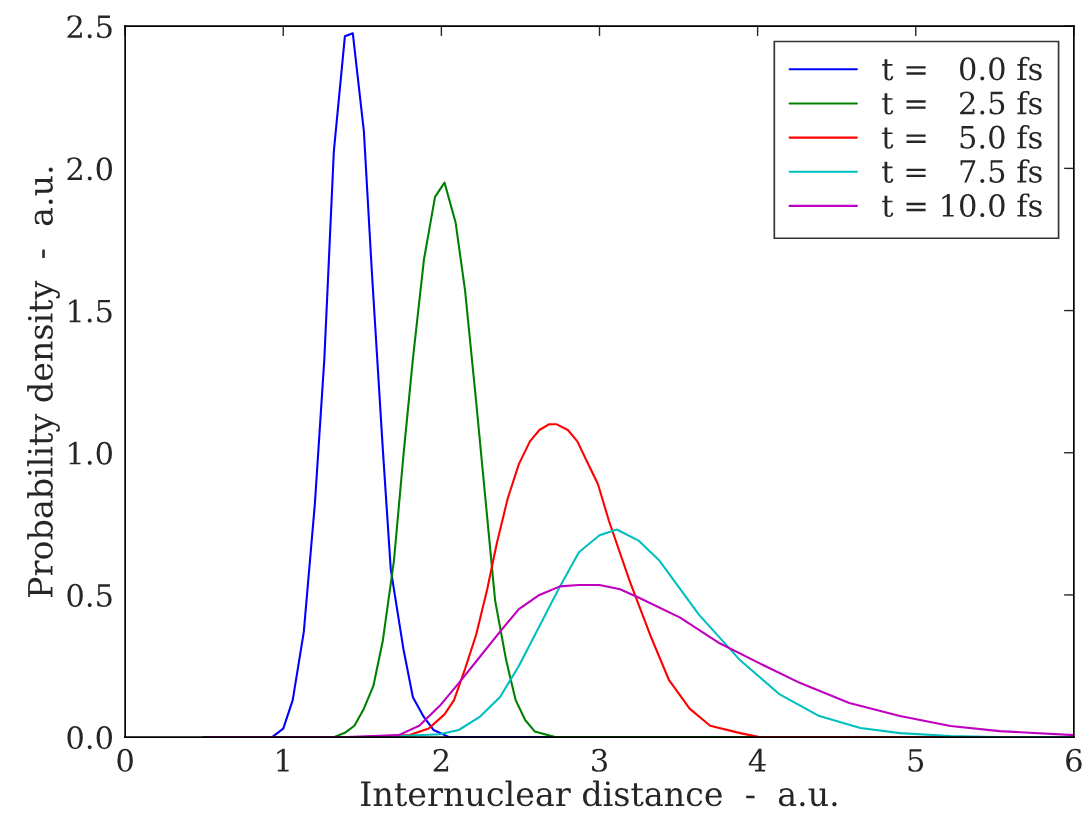  What do you see at coordinates (962, 205) in the screenshot?
I see `legend-label: t = 10.0 fs` at bounding box center [962, 205].